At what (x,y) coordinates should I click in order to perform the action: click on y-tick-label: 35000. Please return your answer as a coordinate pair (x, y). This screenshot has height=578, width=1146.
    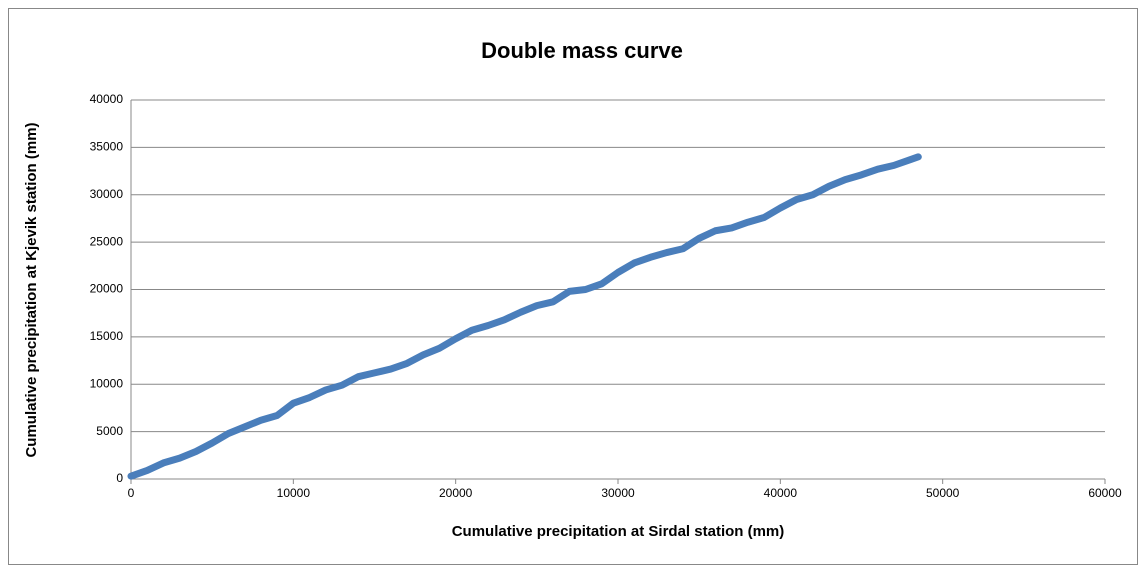
    Looking at the image, I should click on (107, 147).